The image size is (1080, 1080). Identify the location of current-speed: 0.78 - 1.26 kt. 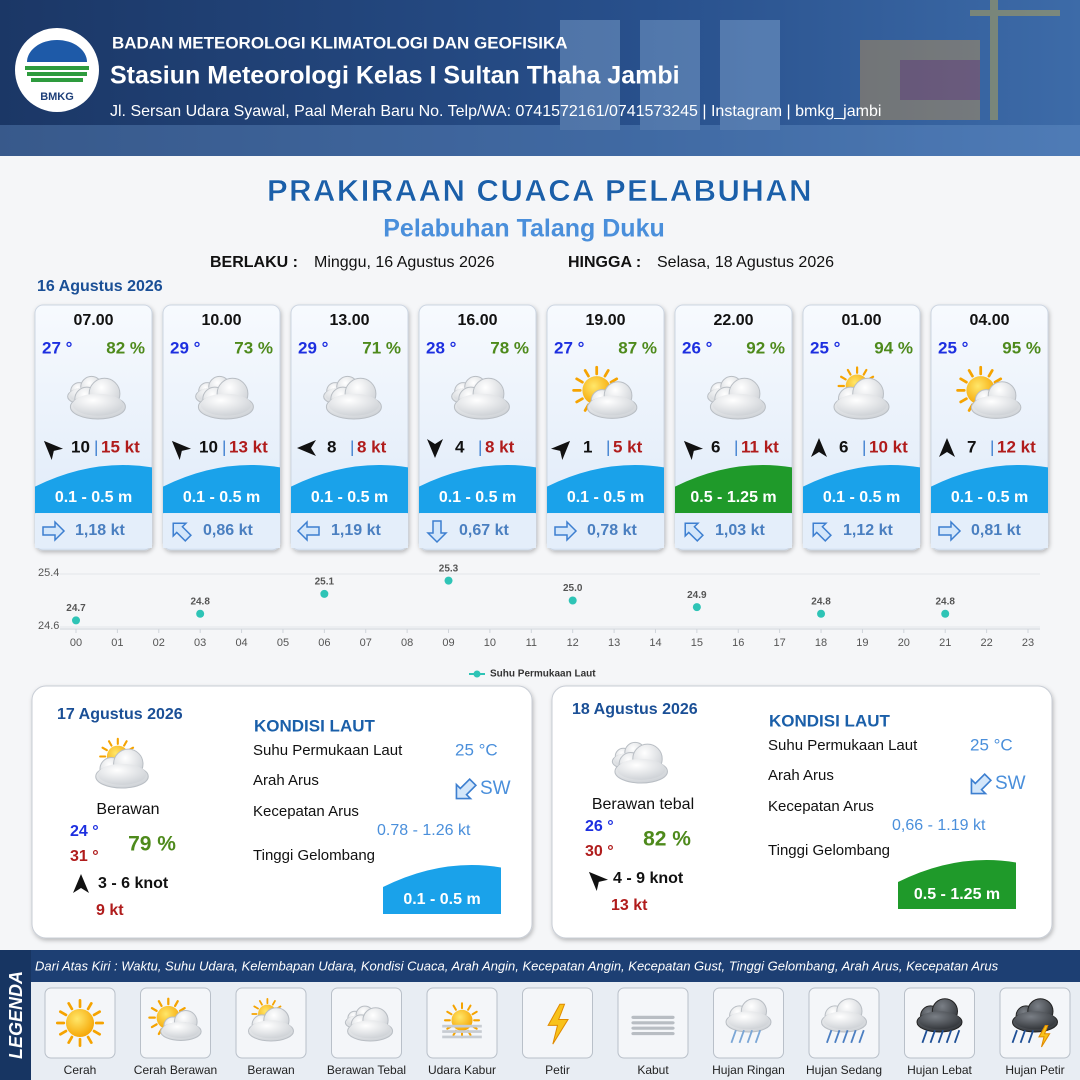
(424, 830).